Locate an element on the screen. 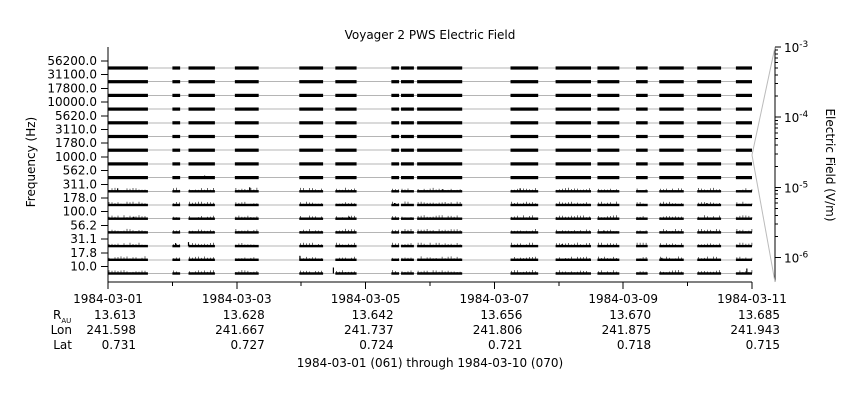  frequency-tick-label: 3110.0 is located at coordinates (76, 130).